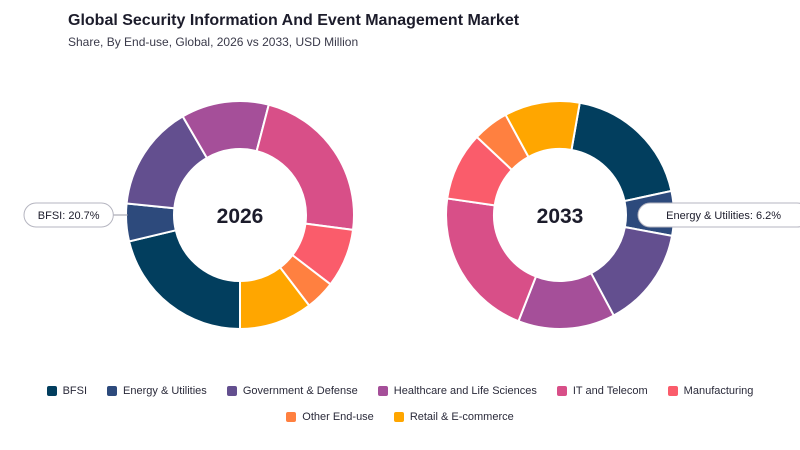 Image resolution: width=800 pixels, height=450 pixels. What do you see at coordinates (338, 417) in the screenshot?
I see `legend-label: Other End-use` at bounding box center [338, 417].